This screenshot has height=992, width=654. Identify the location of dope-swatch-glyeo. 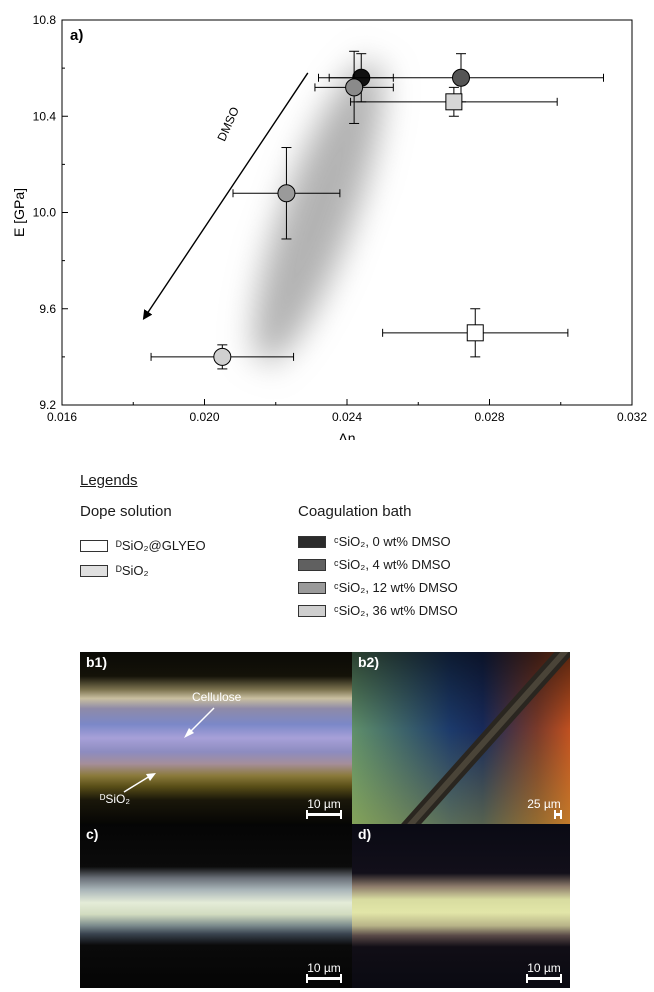
(94, 546).